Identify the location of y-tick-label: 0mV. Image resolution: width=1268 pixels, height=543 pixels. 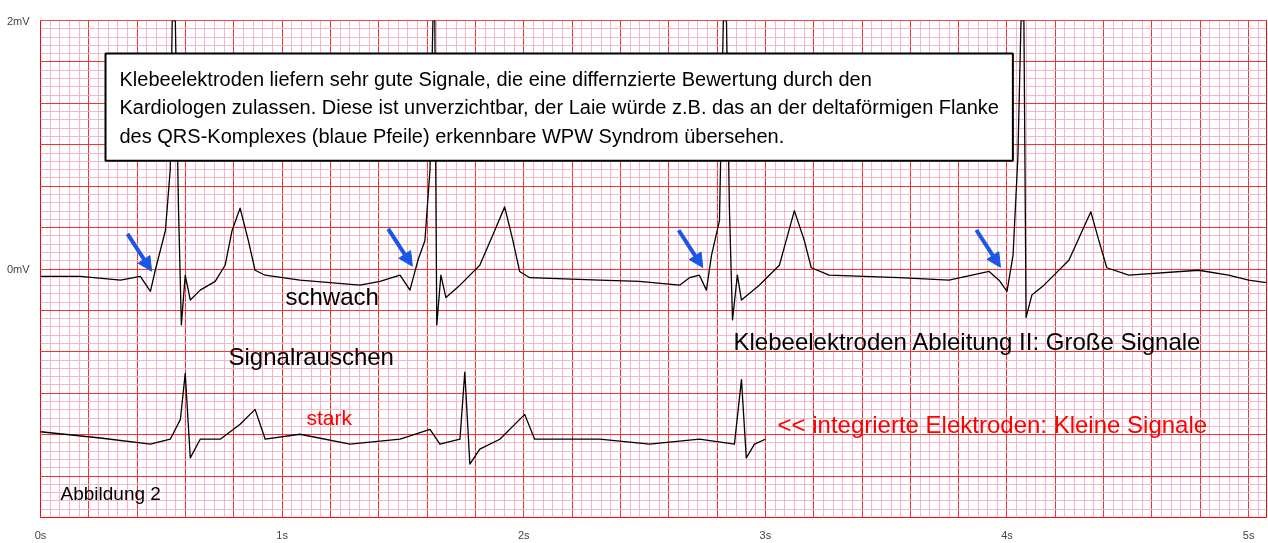
(18, 269).